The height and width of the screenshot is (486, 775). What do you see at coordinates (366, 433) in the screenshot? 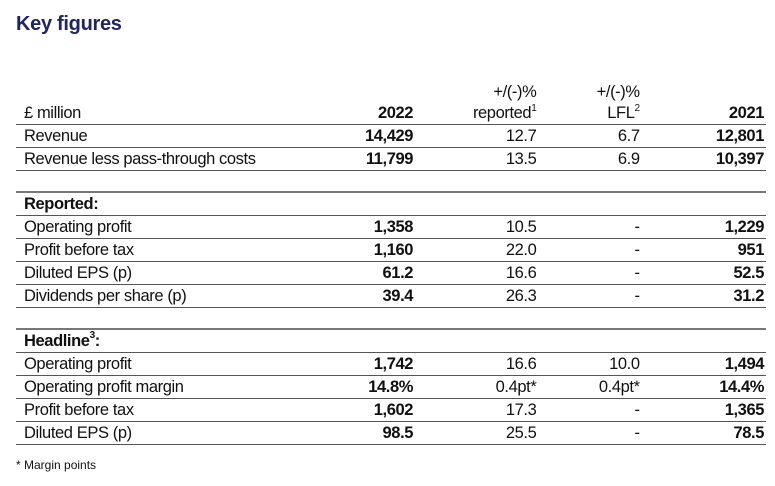
I see `cell-y2022: 98.5` at bounding box center [366, 433].